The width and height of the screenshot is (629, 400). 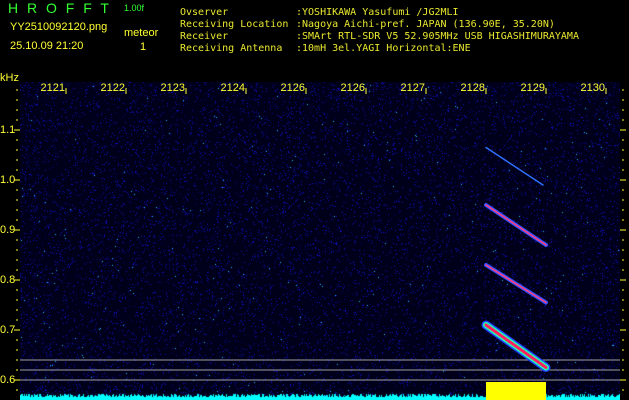 What do you see at coordinates (8, 330) in the screenshot?
I see `y-tick-label: 0.7` at bounding box center [8, 330].